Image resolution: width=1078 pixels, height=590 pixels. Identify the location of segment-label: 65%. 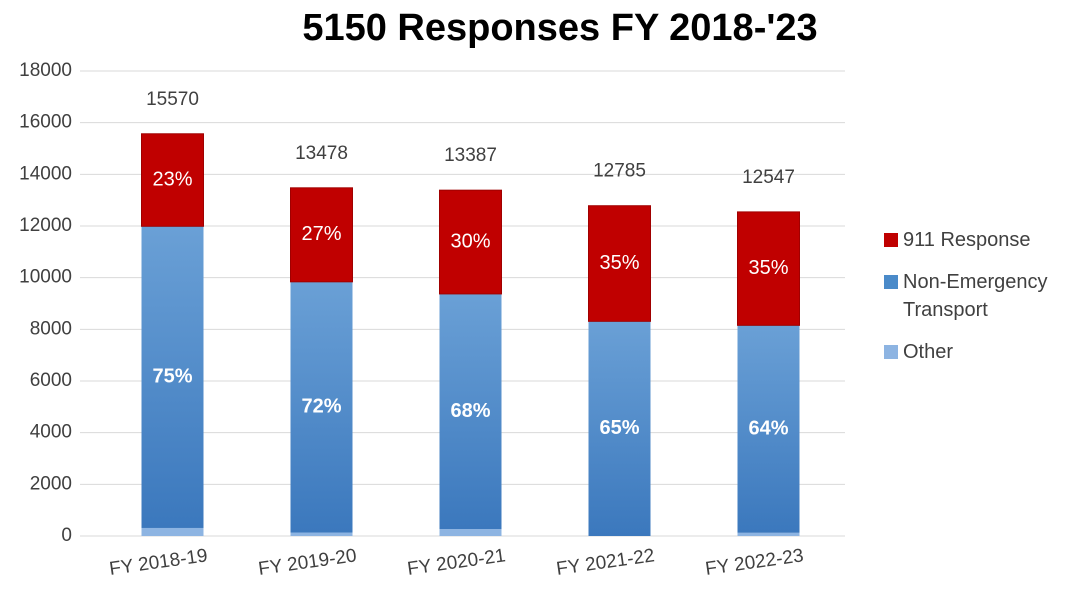
(619, 428).